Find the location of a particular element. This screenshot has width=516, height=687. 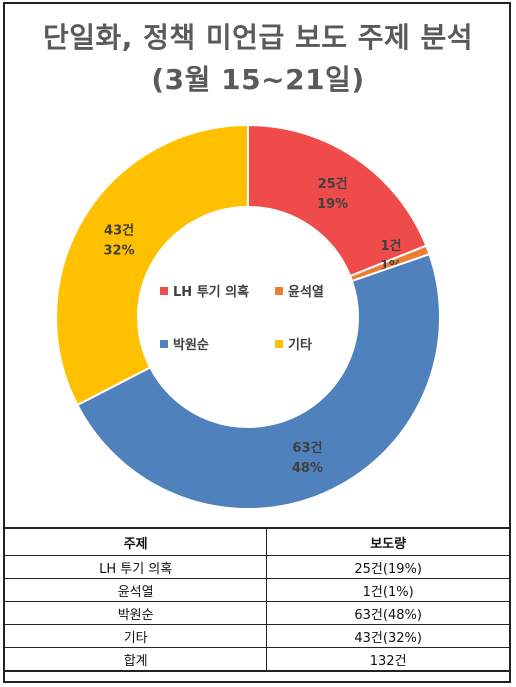

legend-item-lh: LH 투기 의혹 is located at coordinates (204, 290).